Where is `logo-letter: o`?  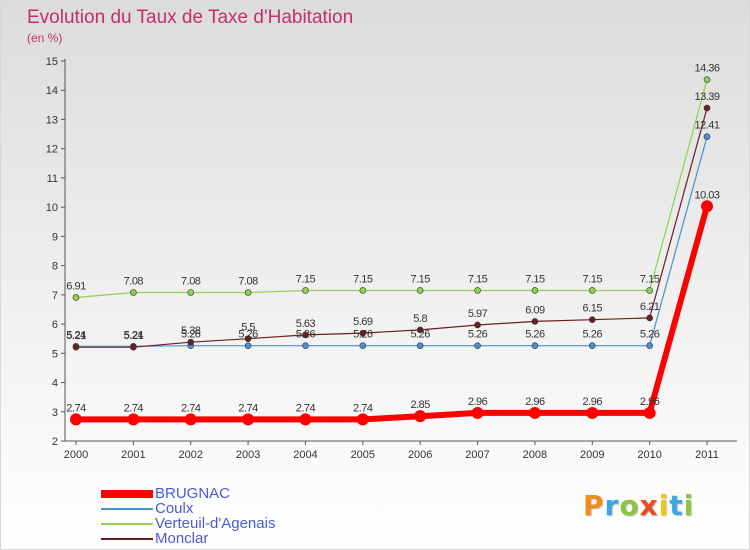
logo-letter: o is located at coordinates (629, 505).